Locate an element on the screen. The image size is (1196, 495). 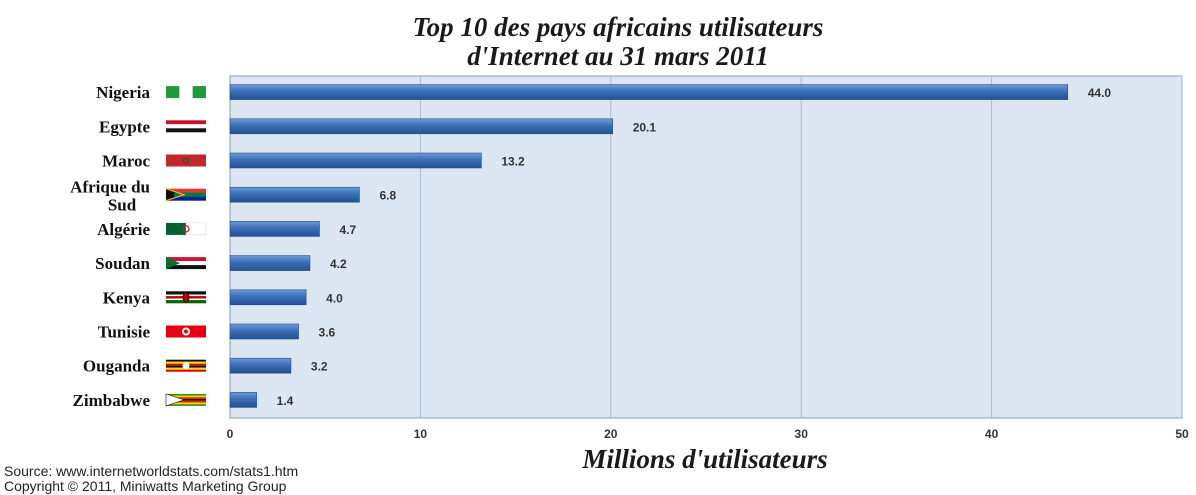
category-label: Kenya is located at coordinates (127, 297).